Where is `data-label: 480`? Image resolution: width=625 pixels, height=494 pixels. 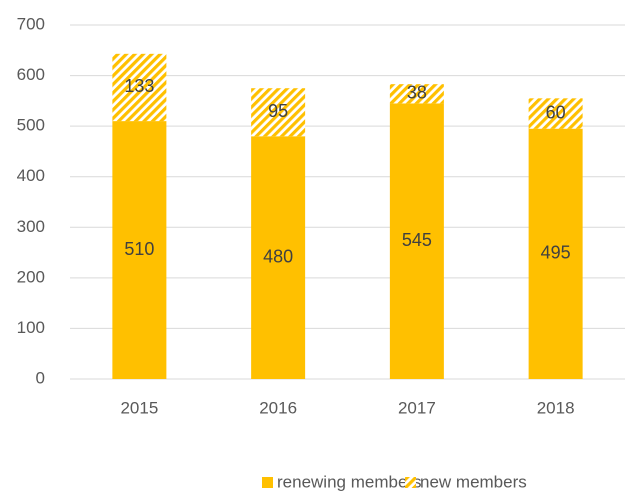
data-label: 480 is located at coordinates (278, 256).